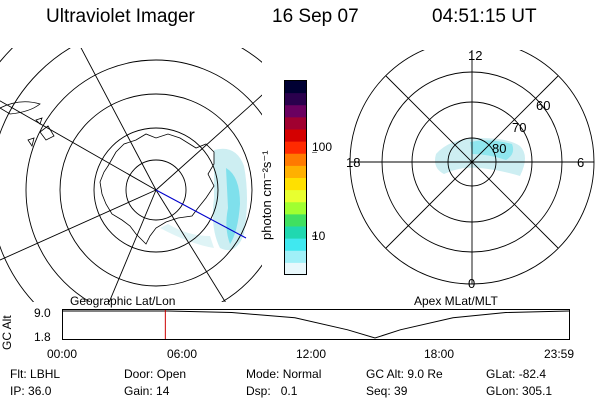 Image resolution: width=600 pixels, height=400 pixels. What do you see at coordinates (472, 283) in the screenshot?
I see `mlt-label-0: 0` at bounding box center [472, 283].